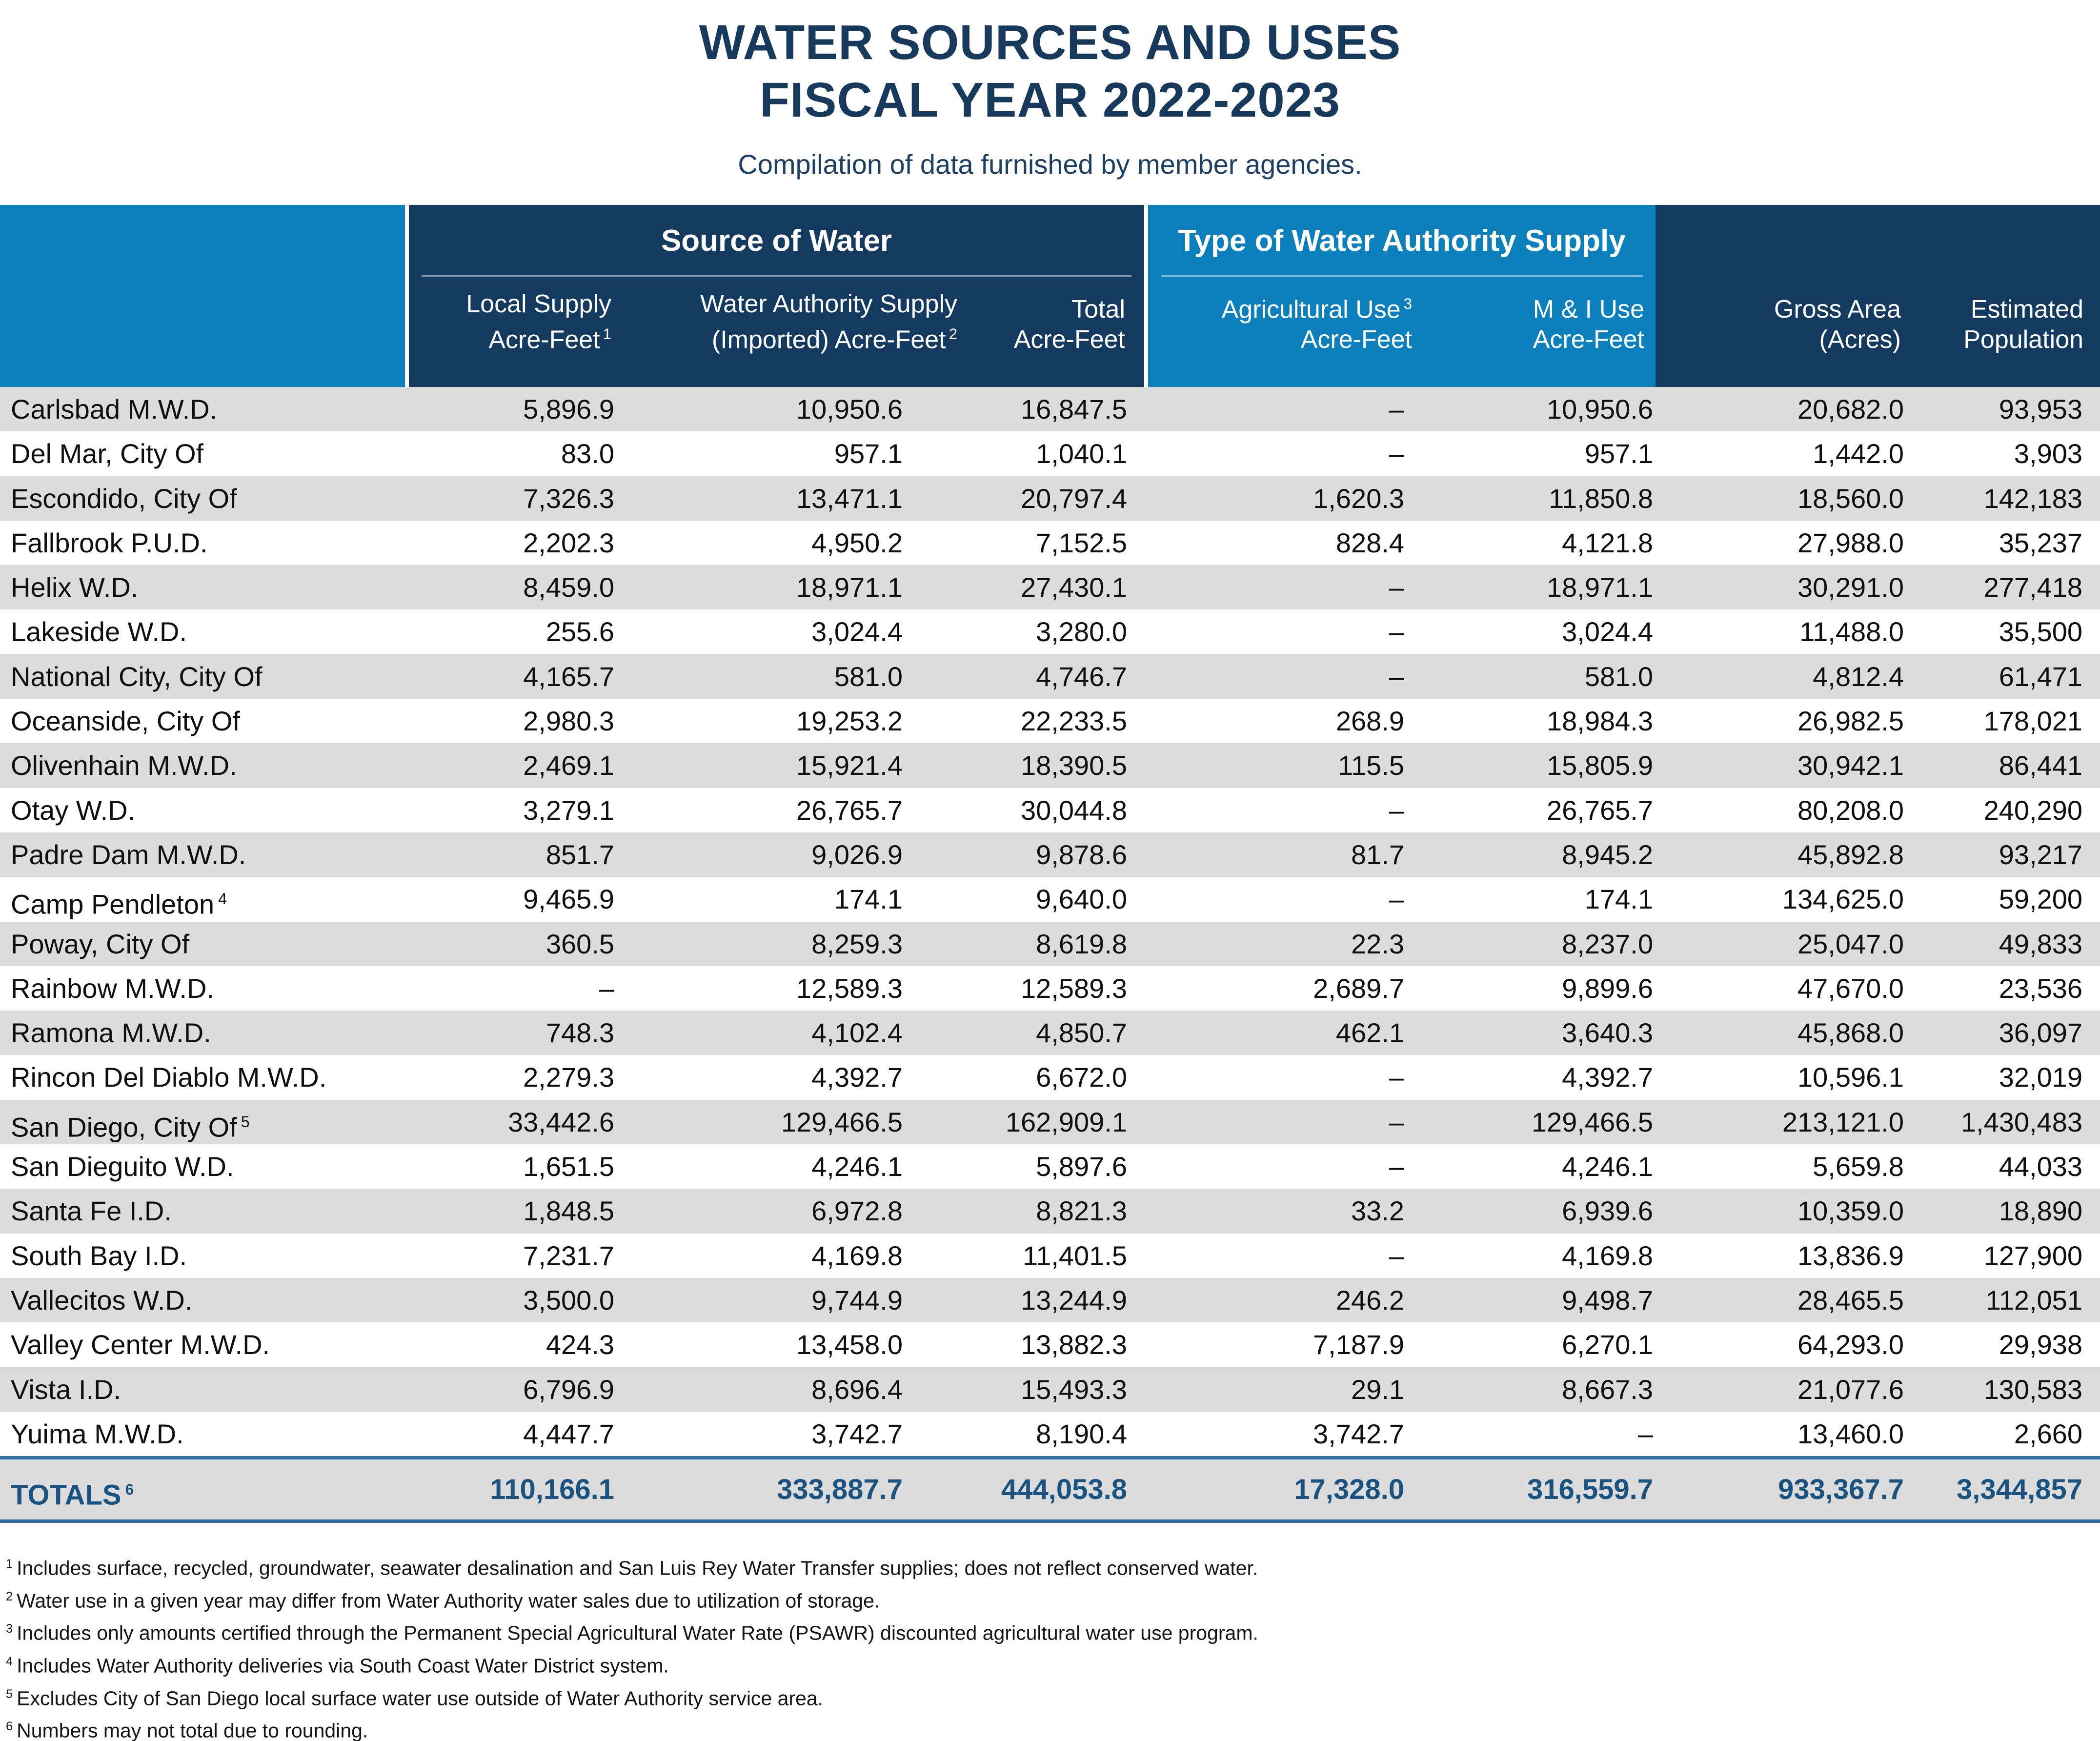  What do you see at coordinates (2019, 1489) in the screenshot?
I see `totals-population: 3,344,857` at bounding box center [2019, 1489].